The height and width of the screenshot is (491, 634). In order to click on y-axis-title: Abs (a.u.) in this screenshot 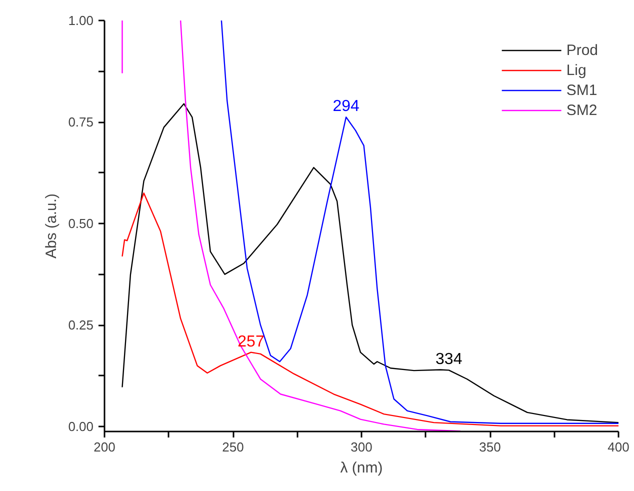, I will do `click(51, 226)`.